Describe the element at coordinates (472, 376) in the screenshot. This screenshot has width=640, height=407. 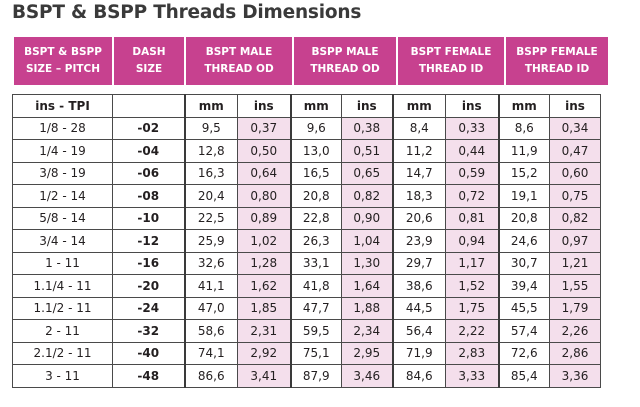
I see `table-cell: 3,33` at that location.